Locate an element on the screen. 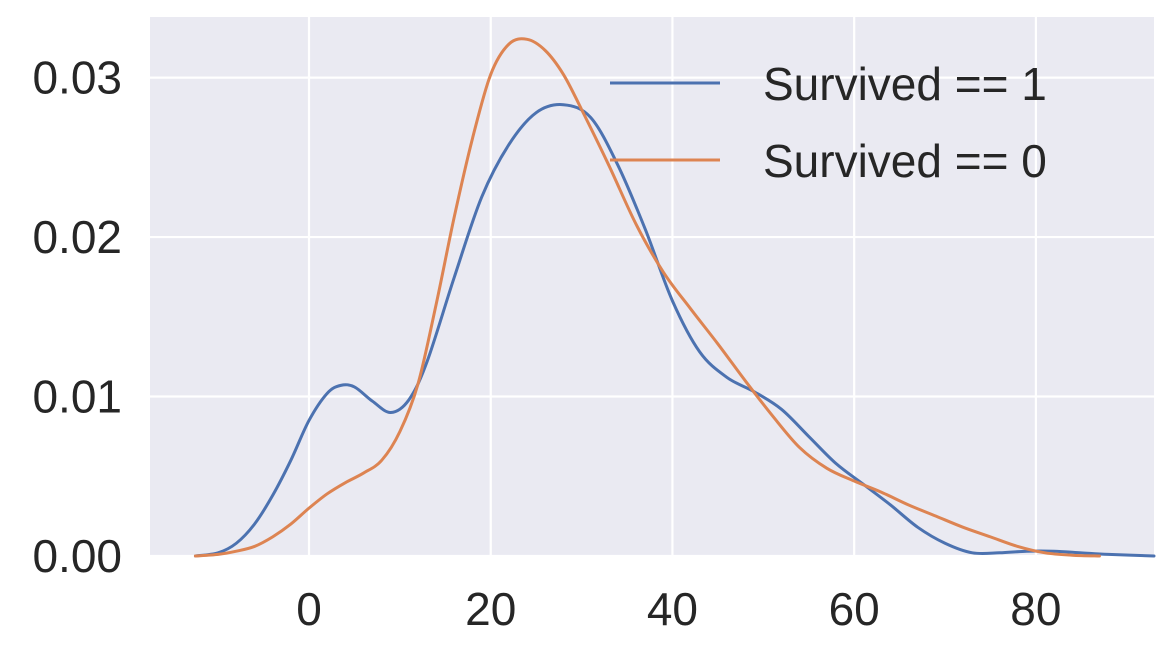 Image resolution: width=1166 pixels, height=648 pixels. y-tick-label: 0.01 is located at coordinates (77, 397).